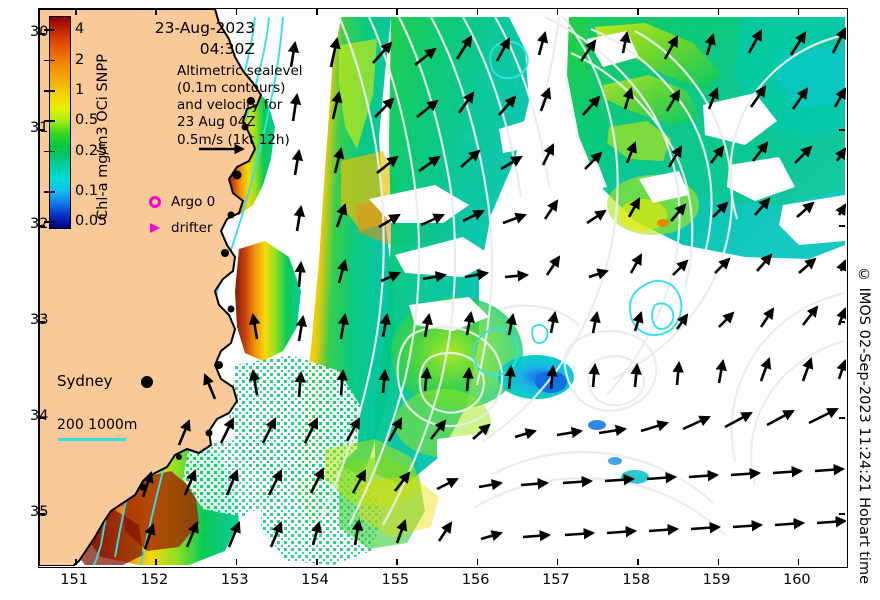  Describe the element at coordinates (80, 59) in the screenshot. I see `colorbar-tick-label: 2` at that location.